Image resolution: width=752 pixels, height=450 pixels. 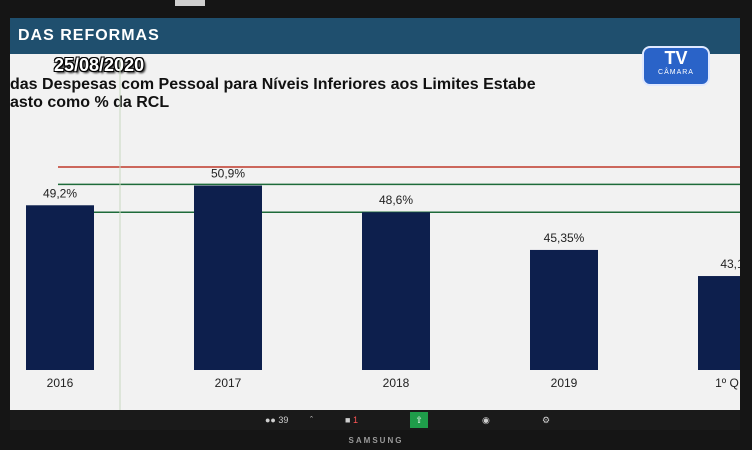 I want to click on data-label-2017: 50,9%, so click(x=228, y=174).